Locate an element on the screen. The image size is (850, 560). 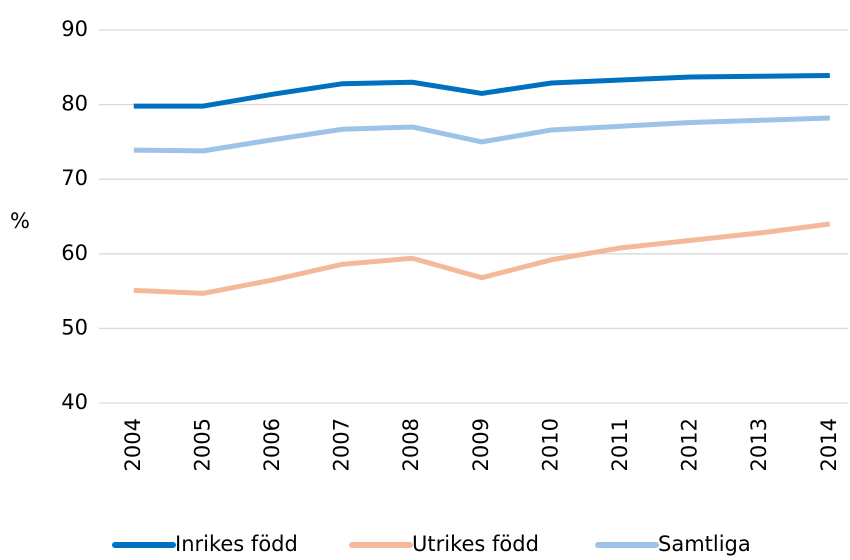
legend-label: Inrikes född is located at coordinates (236, 544).